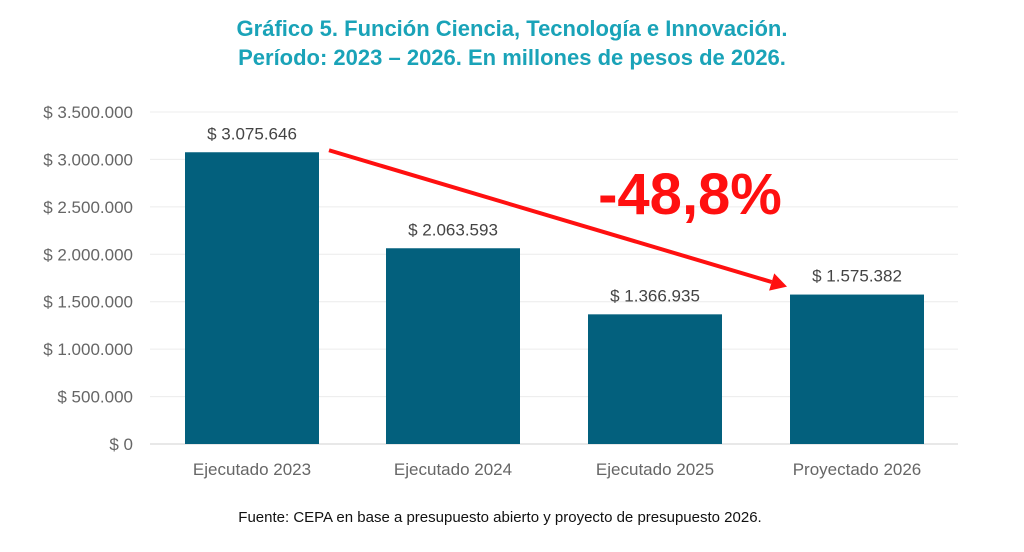 The image size is (1024, 552). Describe the element at coordinates (88, 112) in the screenshot. I see `y-tick-label: $ 3.500.000` at that location.